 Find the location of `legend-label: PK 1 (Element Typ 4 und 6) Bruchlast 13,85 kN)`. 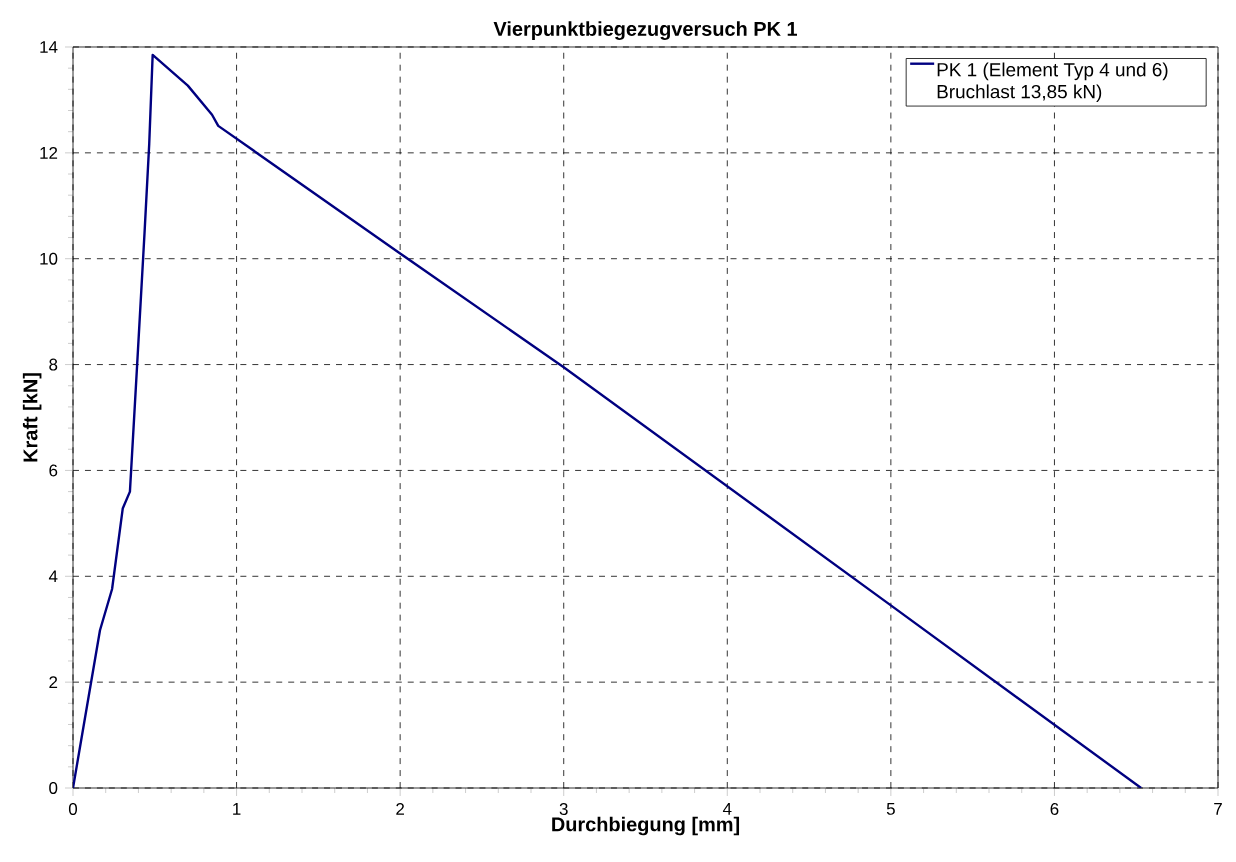

legend-label: PK 1 (Element Typ 4 und 6) Bruchlast 13,85 kN) is located at coordinates (1052, 82).